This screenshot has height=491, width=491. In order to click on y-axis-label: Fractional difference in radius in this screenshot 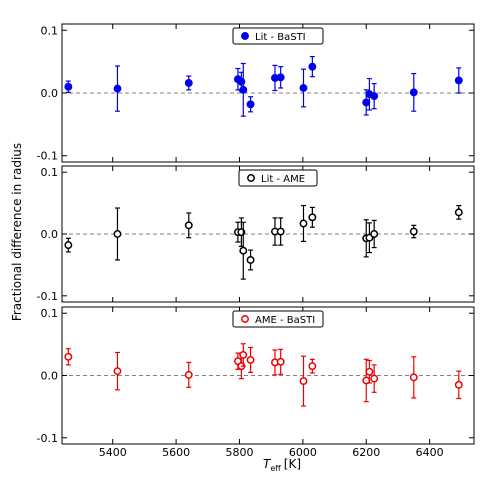, I will do `click(17, 232)`.